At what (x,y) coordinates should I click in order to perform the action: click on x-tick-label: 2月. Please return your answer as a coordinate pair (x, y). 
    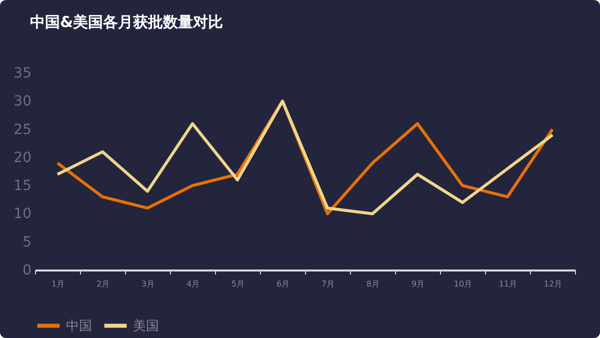
    Looking at the image, I should click on (103, 284).